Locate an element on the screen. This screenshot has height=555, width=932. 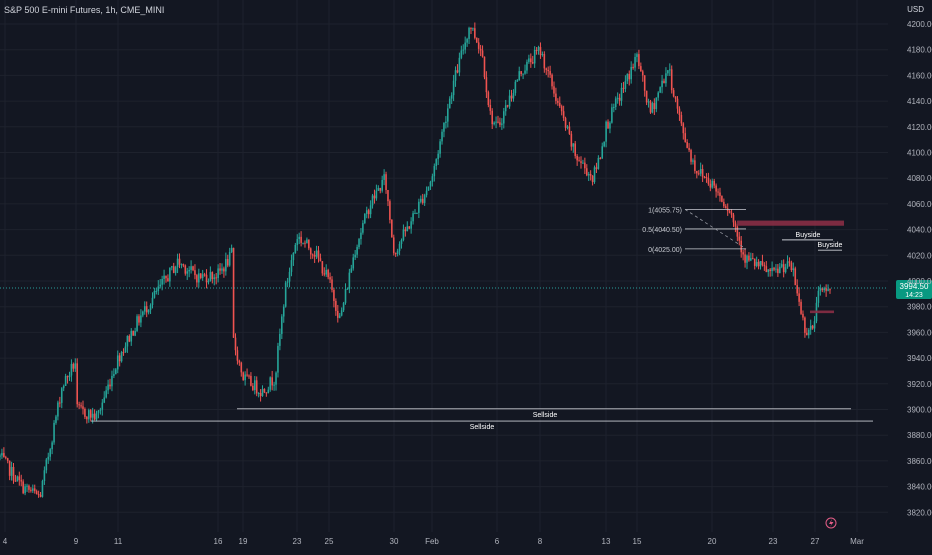
x-tick-label: 20 is located at coordinates (712, 541).